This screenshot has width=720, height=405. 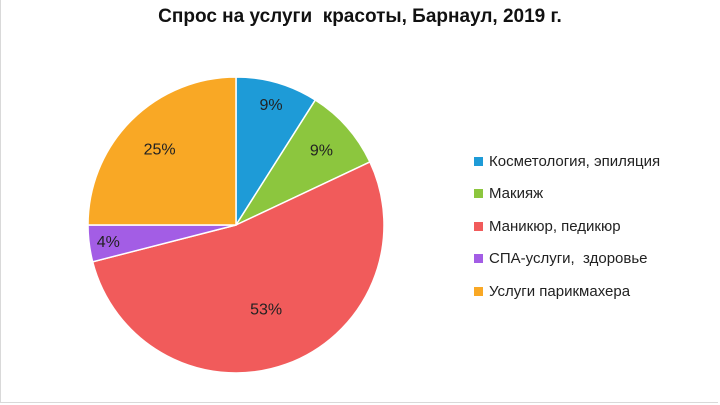 I want to click on legend-label: СПА-услуги, здоровье, so click(x=568, y=258).